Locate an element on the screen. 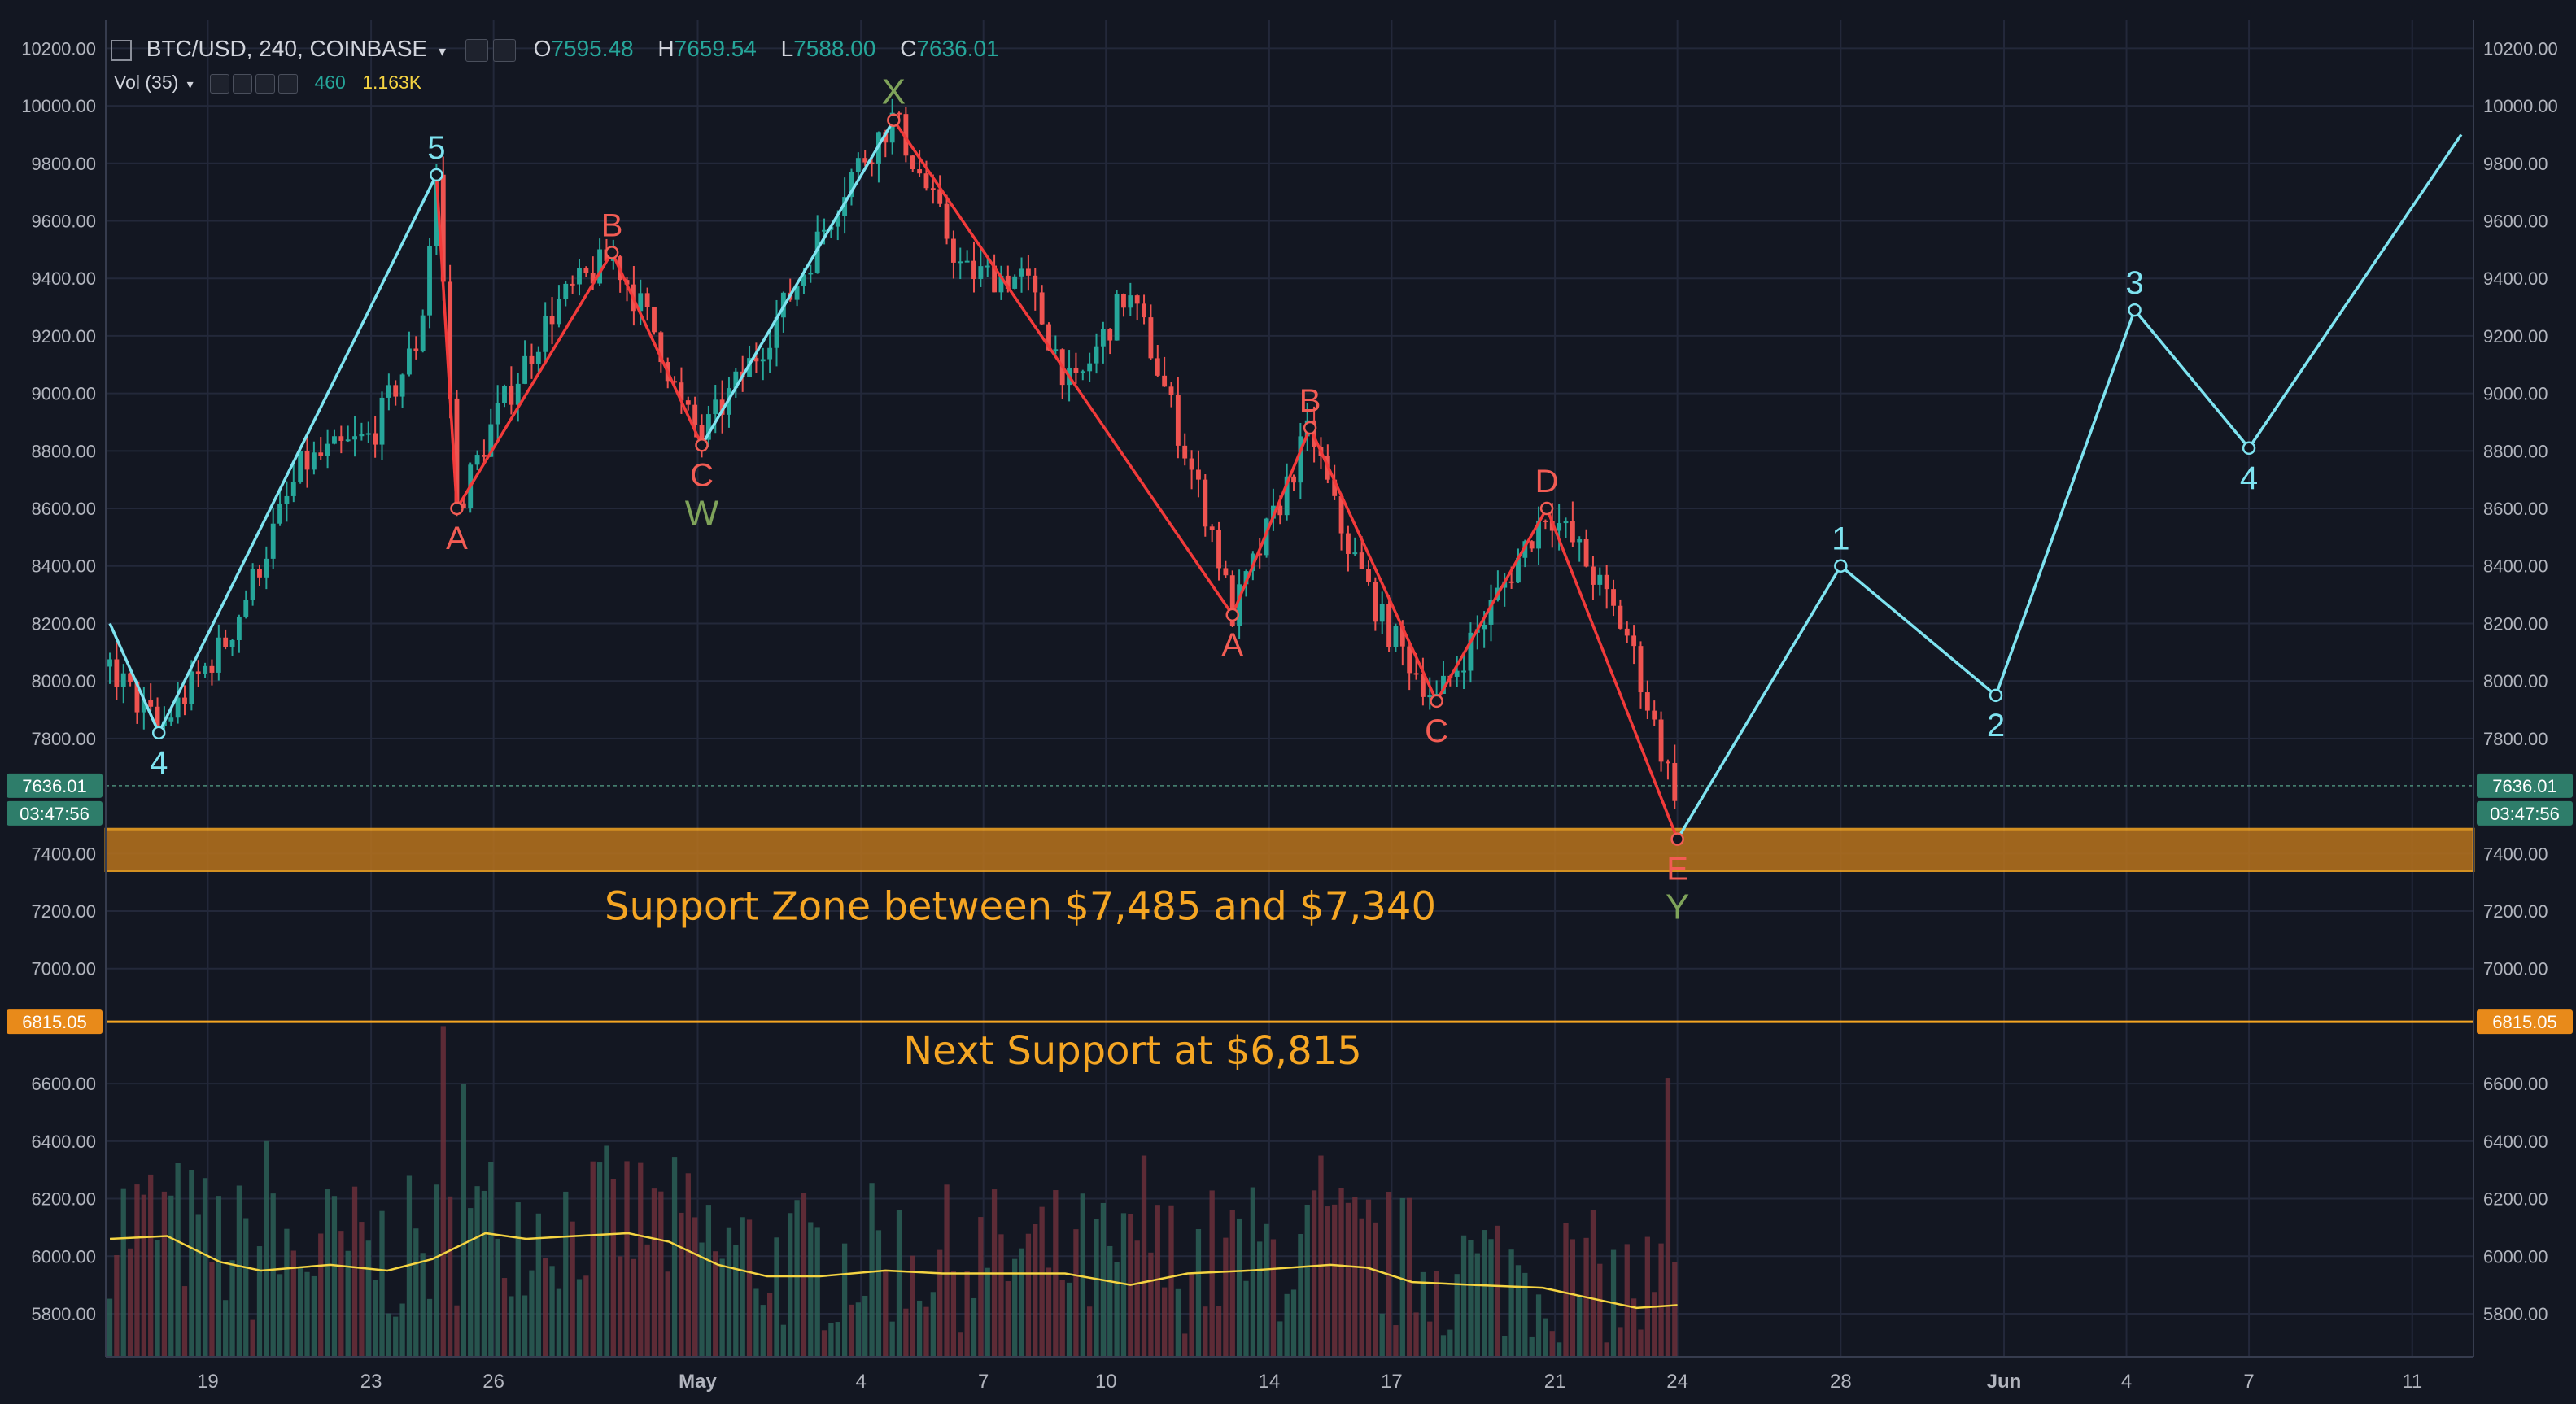  price-tick-label-right: 6600.00 is located at coordinates (2515, 1084).